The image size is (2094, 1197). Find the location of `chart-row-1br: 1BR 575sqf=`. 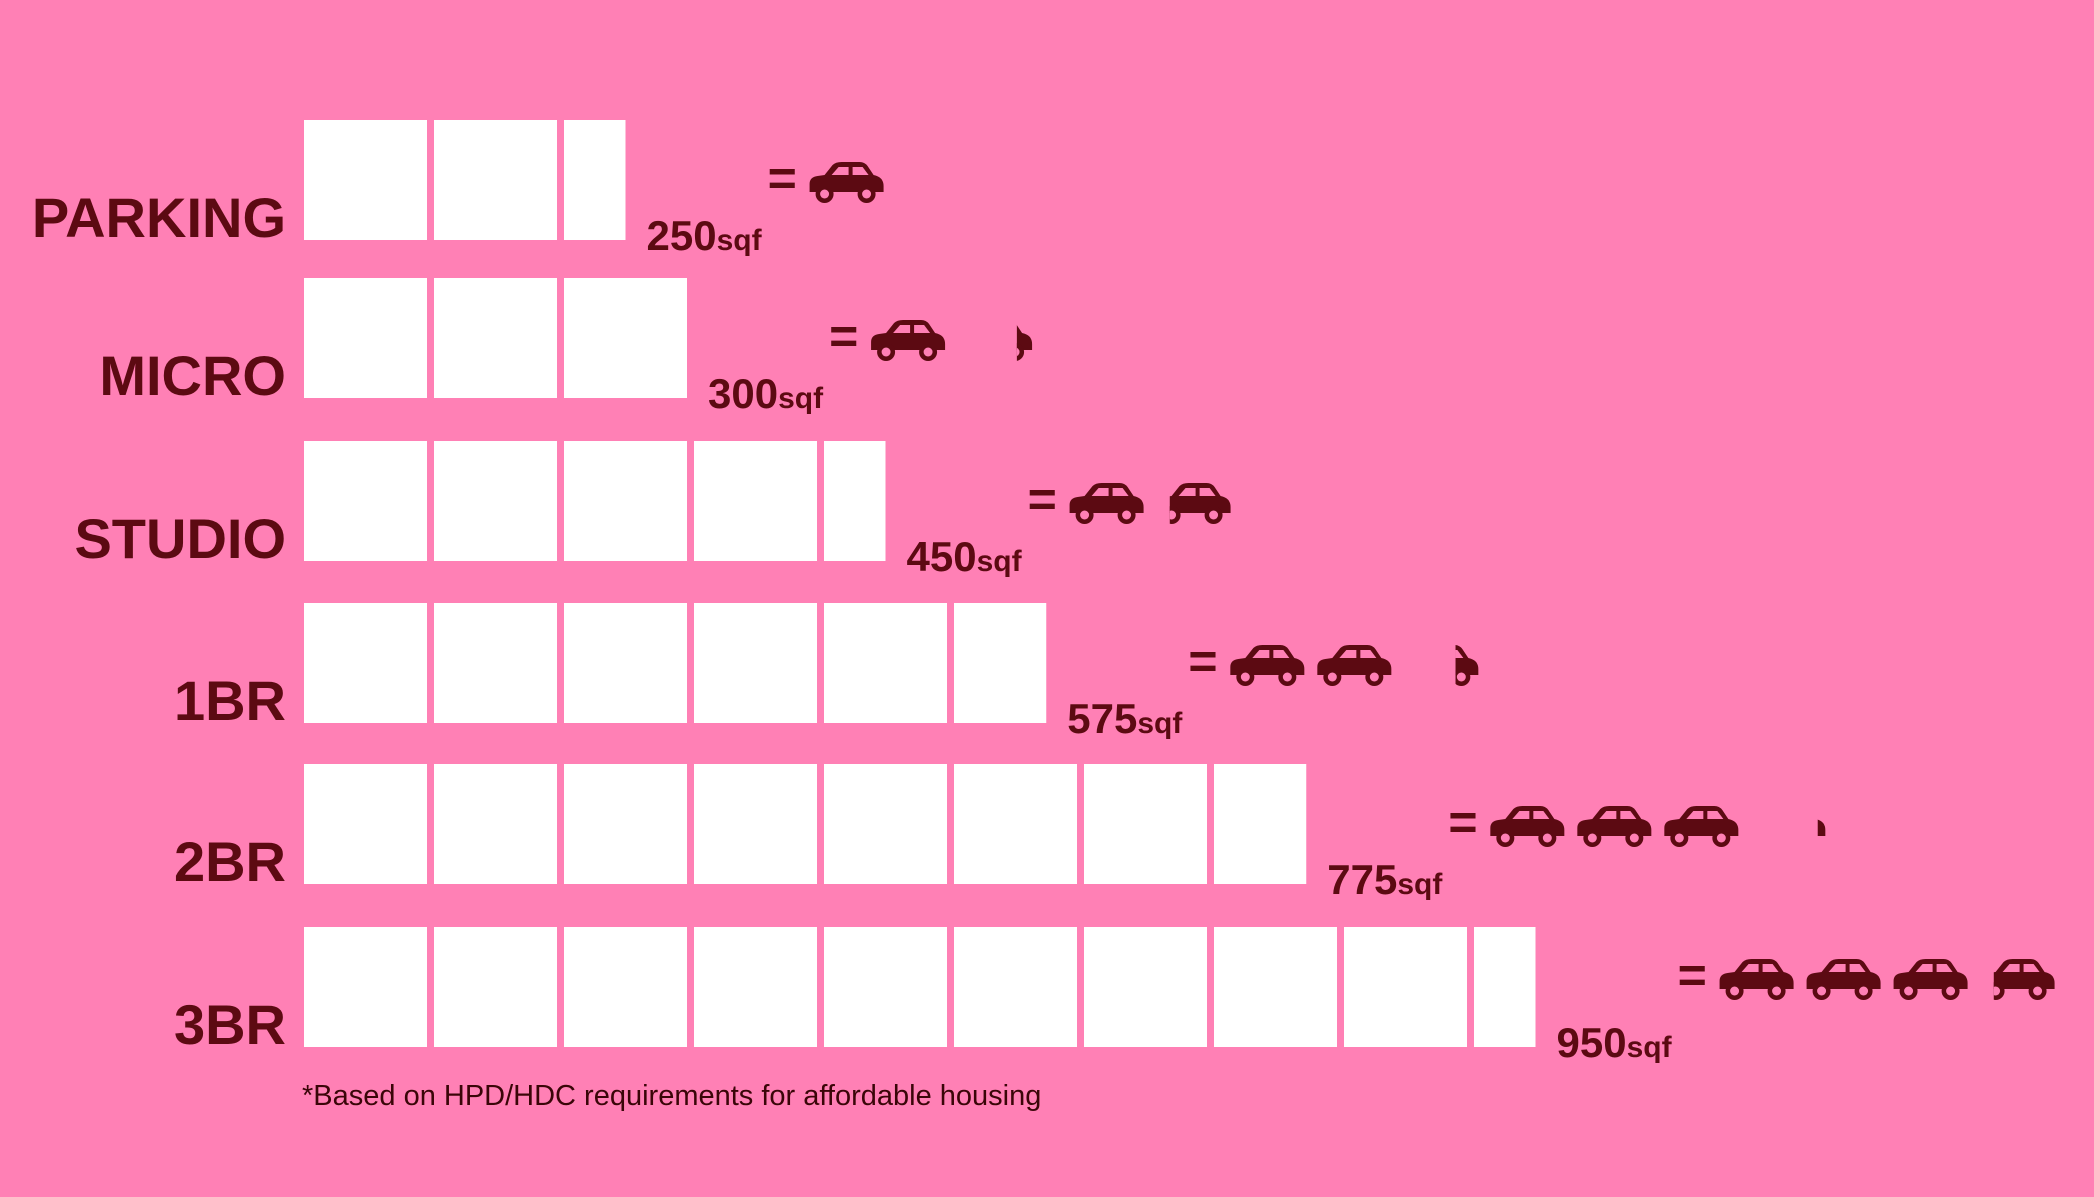

chart-row-1br: 1BR 575sqf= is located at coordinates (826, 672).